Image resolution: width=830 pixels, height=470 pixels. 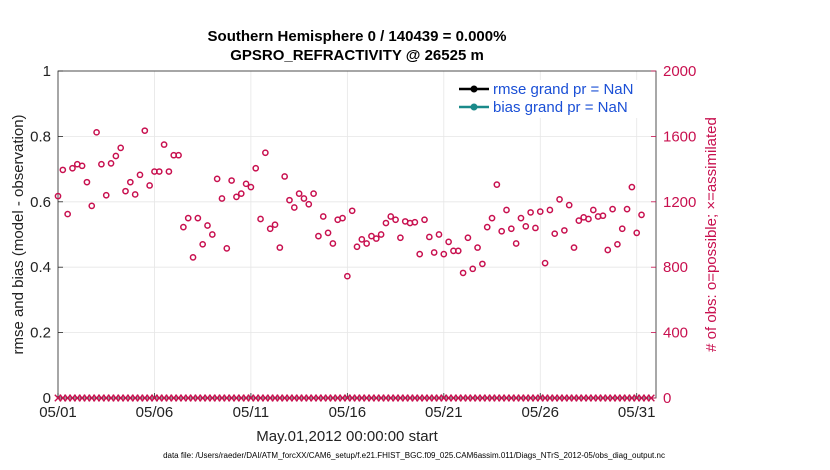 I want to click on y-right-tick-label: 800, so click(x=675, y=267).